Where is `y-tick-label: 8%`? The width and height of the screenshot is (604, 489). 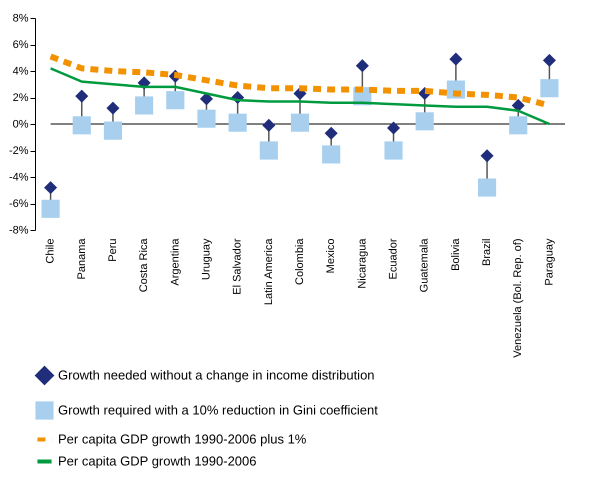 y-tick-label: 8% is located at coordinates (20, 18).